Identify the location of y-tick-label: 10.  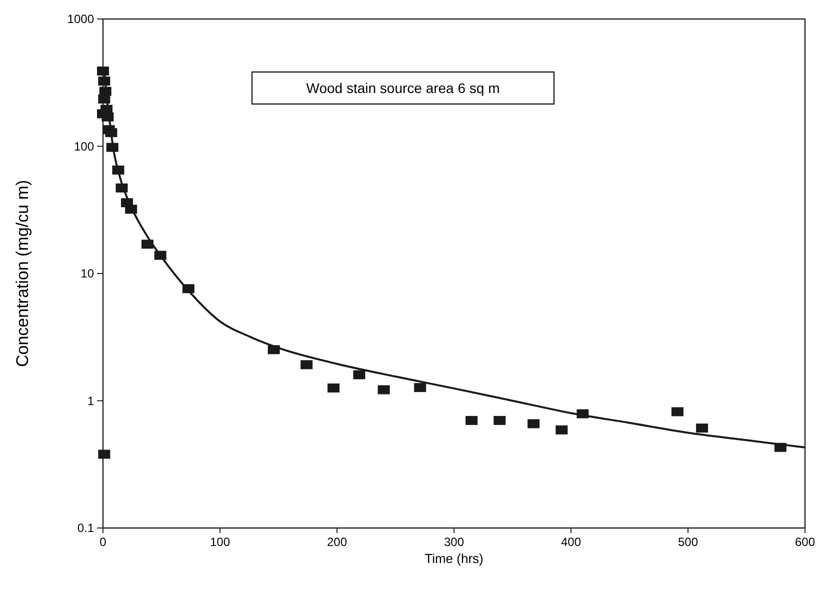
(87, 273).